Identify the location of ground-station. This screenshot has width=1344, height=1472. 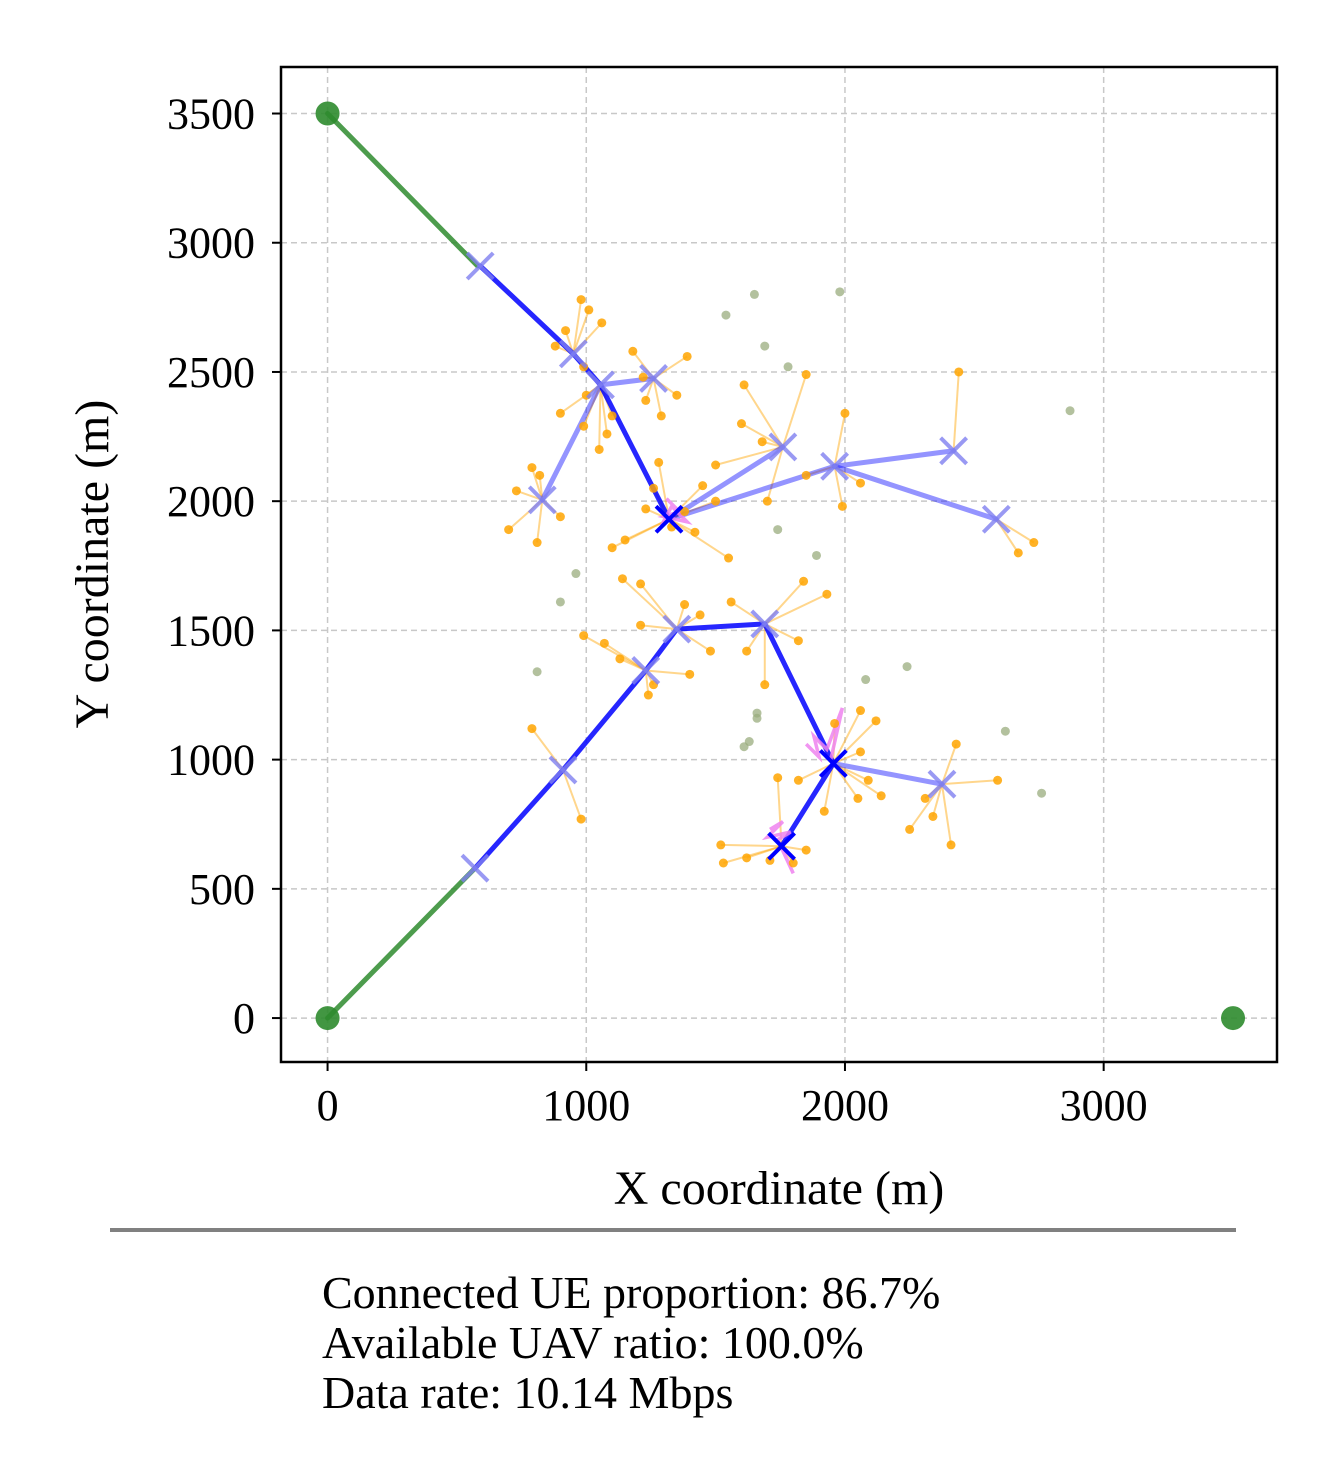
(327, 113).